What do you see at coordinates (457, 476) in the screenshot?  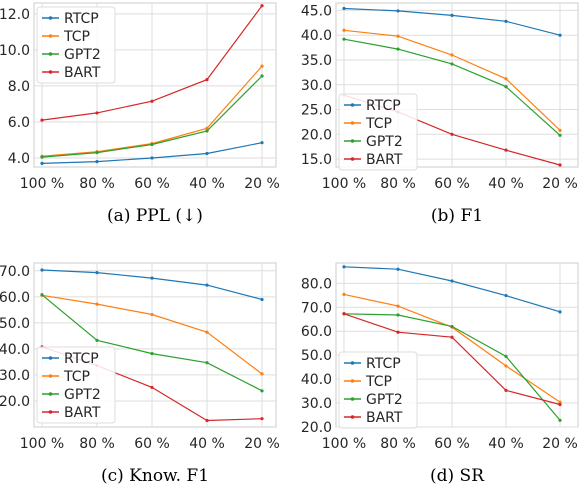 I see `subplot-caption: (d) SR` at bounding box center [457, 476].